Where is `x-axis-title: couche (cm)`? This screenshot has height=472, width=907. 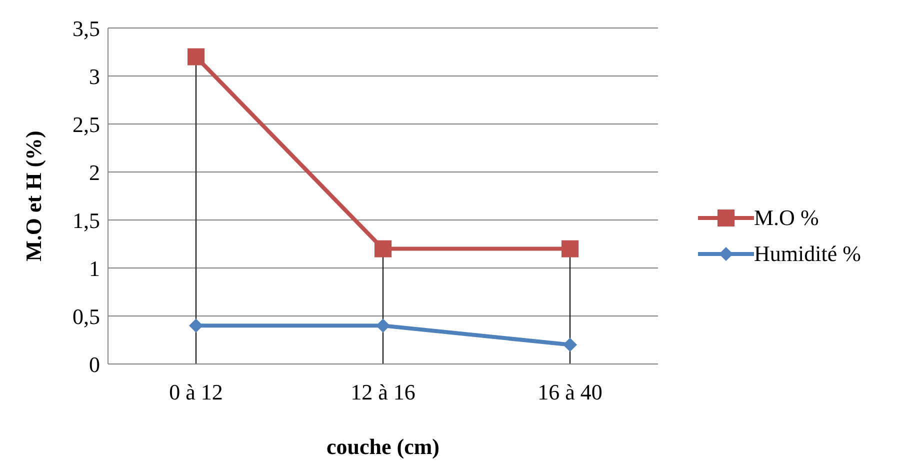 x-axis-title: couche (cm) is located at coordinates (383, 446).